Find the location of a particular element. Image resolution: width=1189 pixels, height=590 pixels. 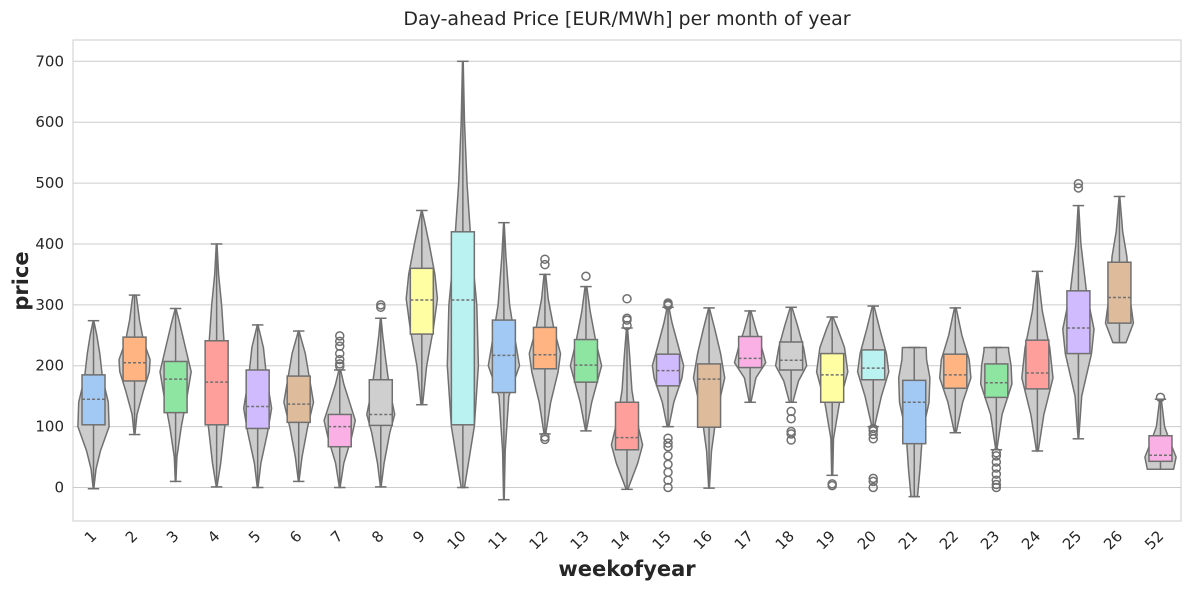

x-tick-label: 21 is located at coordinates (908, 540).